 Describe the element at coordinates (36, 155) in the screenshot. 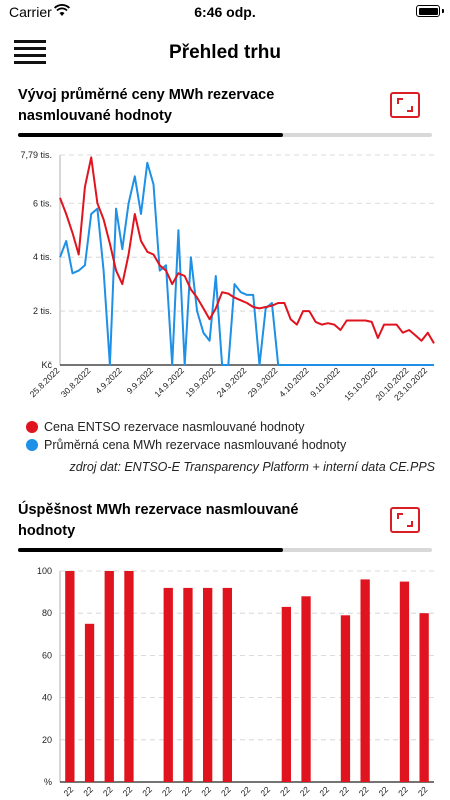

I see `y-tick-label: 7,79 tis.` at that location.